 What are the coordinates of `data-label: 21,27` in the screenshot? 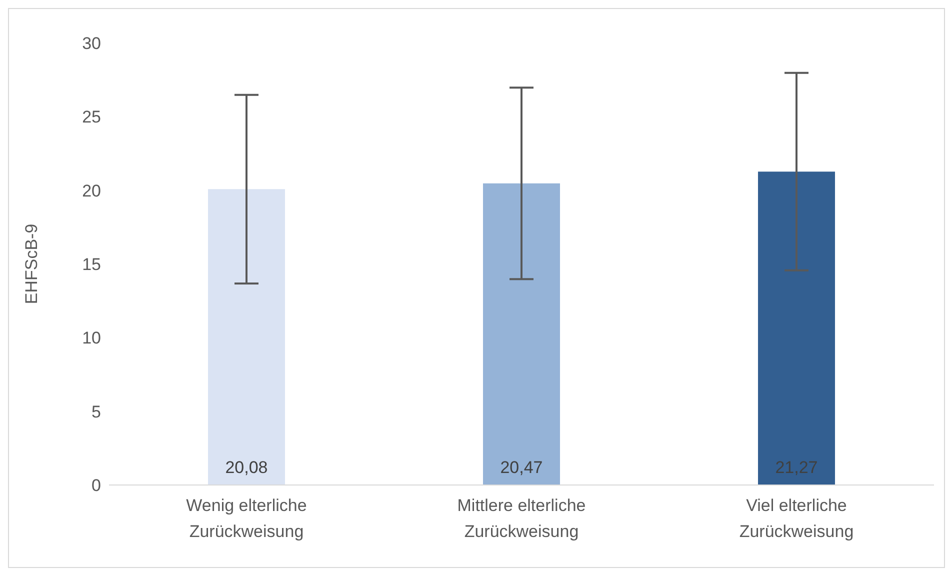 It's located at (796, 467).